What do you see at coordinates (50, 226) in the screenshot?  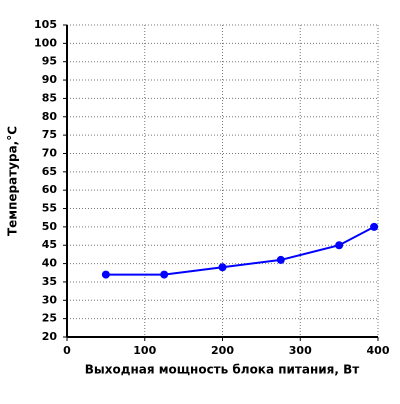 I see `y-tick-label: 50` at bounding box center [50, 226].